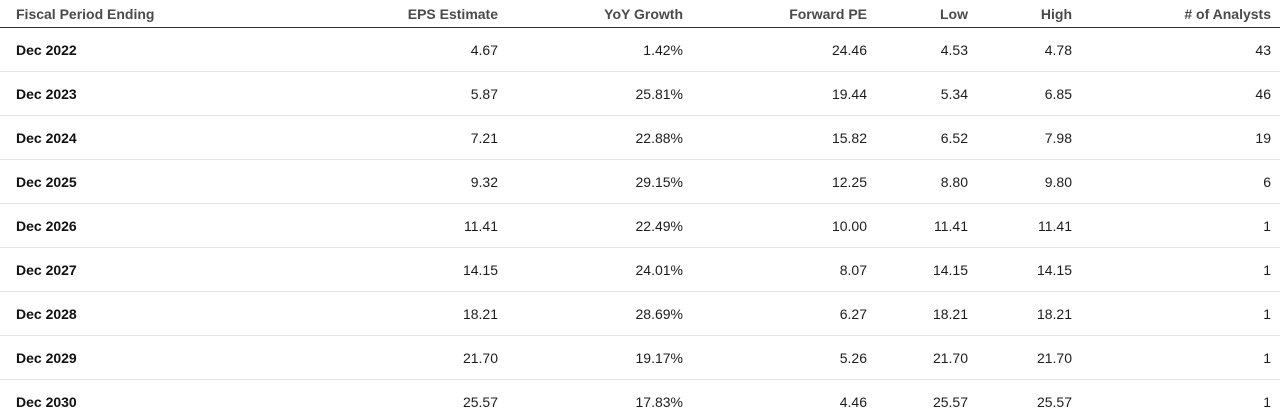 Image resolution: width=1280 pixels, height=416 pixels. What do you see at coordinates (389, 225) in the screenshot?
I see `cell-eps-estimate: 11.41` at bounding box center [389, 225].